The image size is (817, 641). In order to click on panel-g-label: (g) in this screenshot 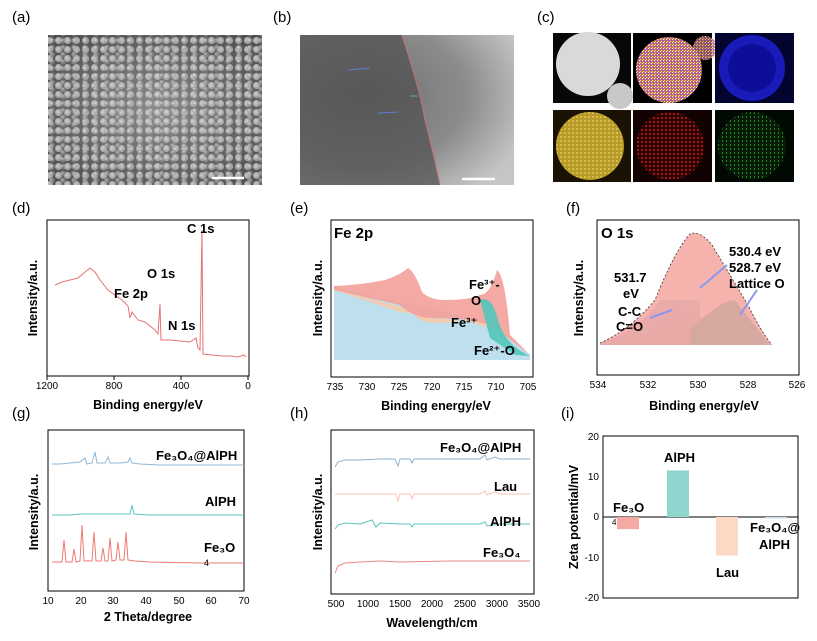, I will do `click(21, 413)`.